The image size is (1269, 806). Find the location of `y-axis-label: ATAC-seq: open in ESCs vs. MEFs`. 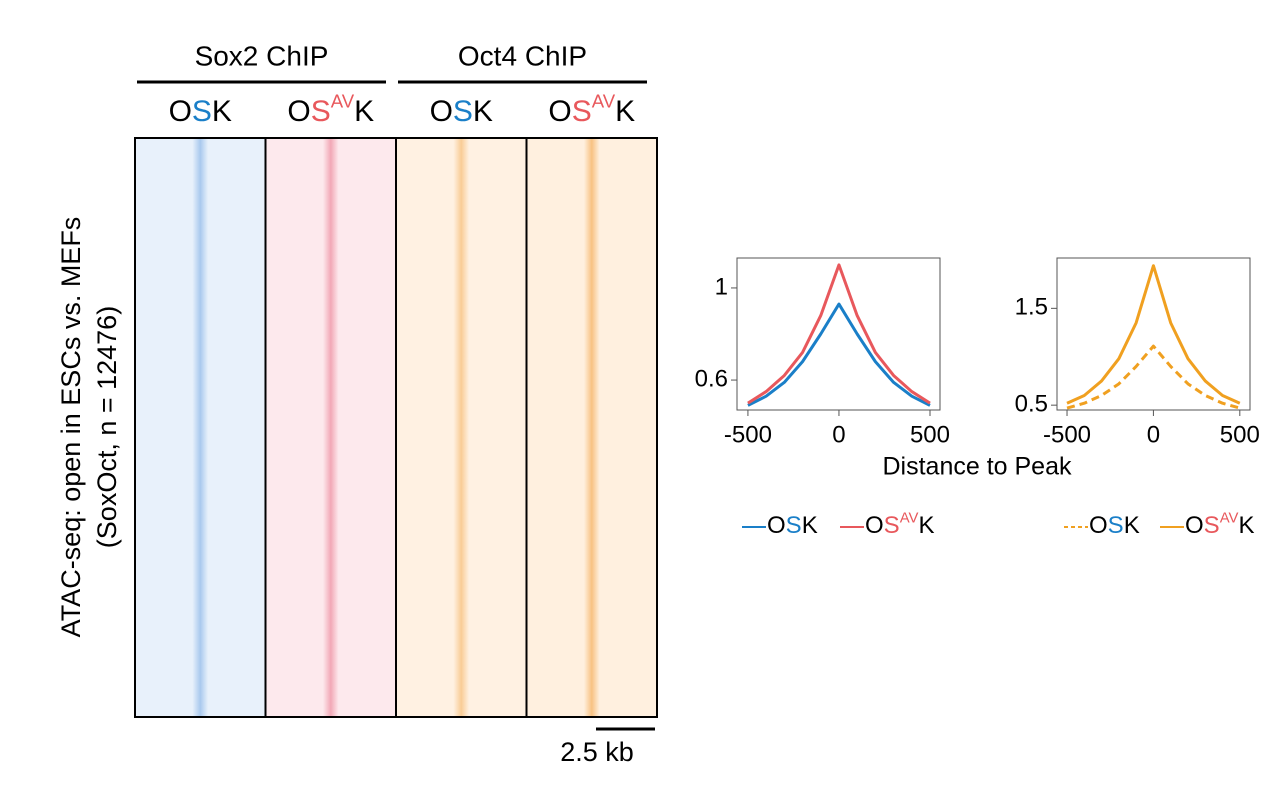

y-axis-label: ATAC-seq: open in ESCs vs. MEFs is located at coordinates (71, 427).